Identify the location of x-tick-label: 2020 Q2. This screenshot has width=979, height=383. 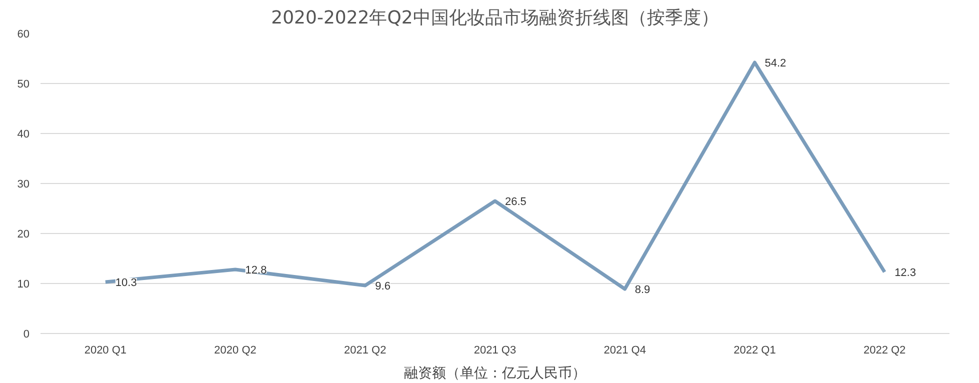
(235, 350).